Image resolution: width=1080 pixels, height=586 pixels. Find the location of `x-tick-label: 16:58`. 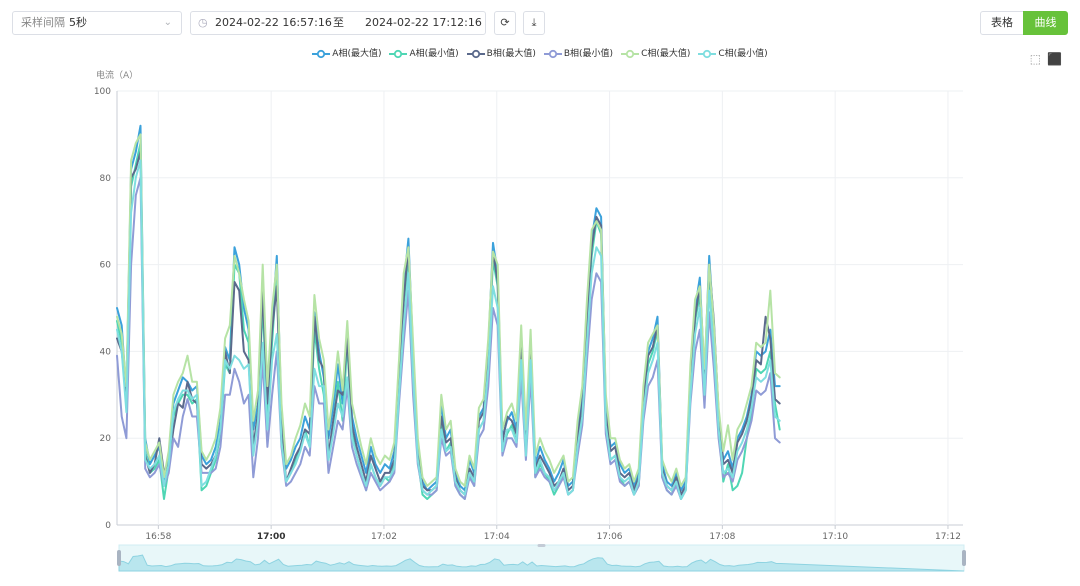

x-tick-label: 16:58 is located at coordinates (158, 537).